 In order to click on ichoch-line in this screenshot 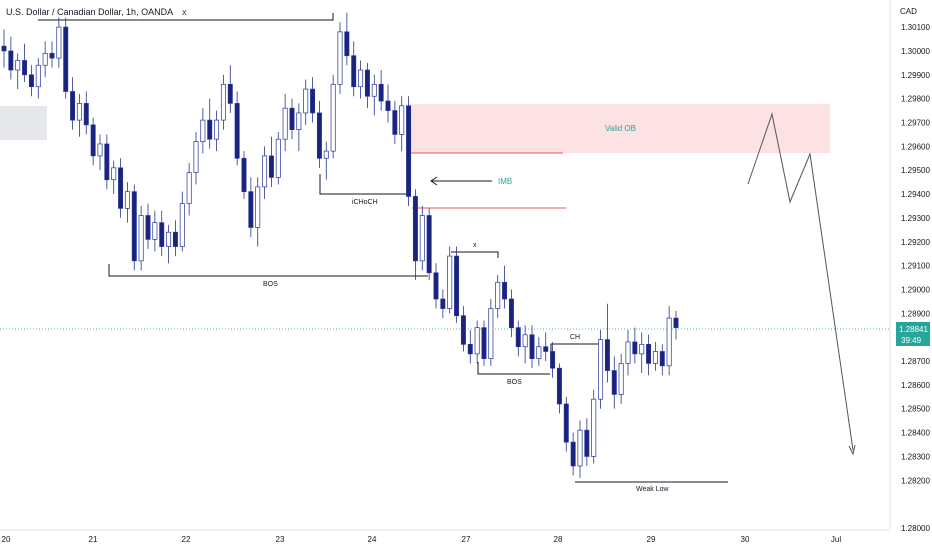, I will do `click(364, 184)`.